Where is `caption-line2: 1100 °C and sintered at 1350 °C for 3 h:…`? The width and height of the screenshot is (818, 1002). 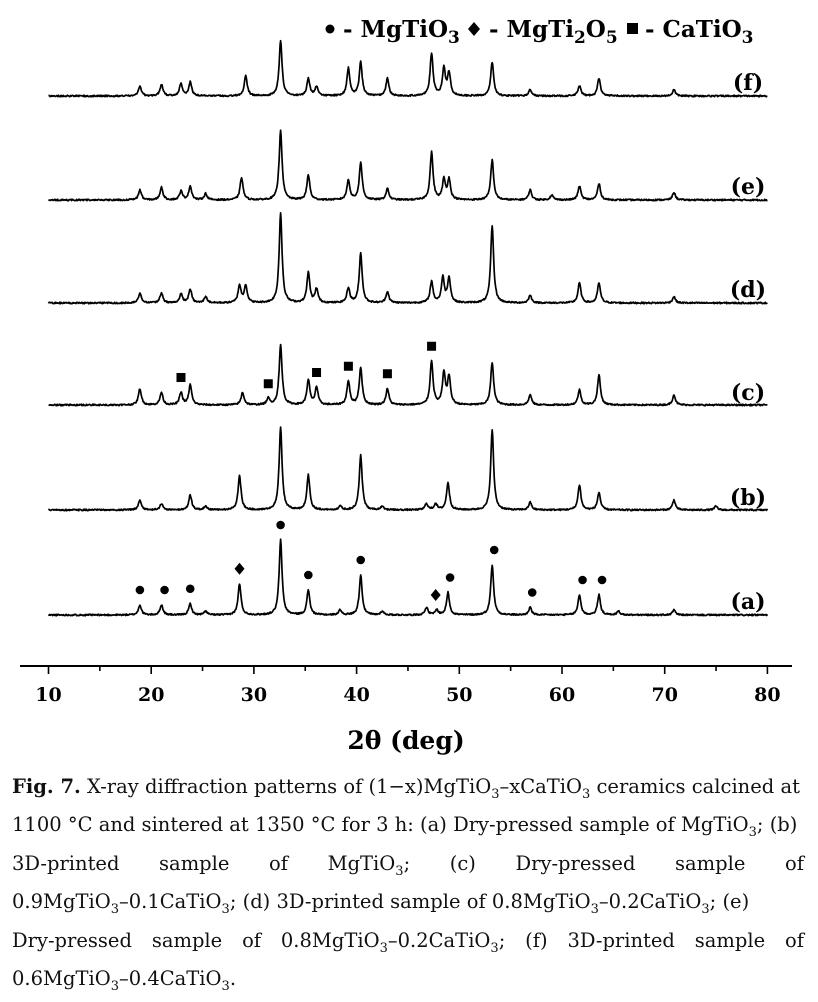 caption-line2: 1100 °C and sintered at 1350 °C for 3 h:… is located at coordinates (405, 827).